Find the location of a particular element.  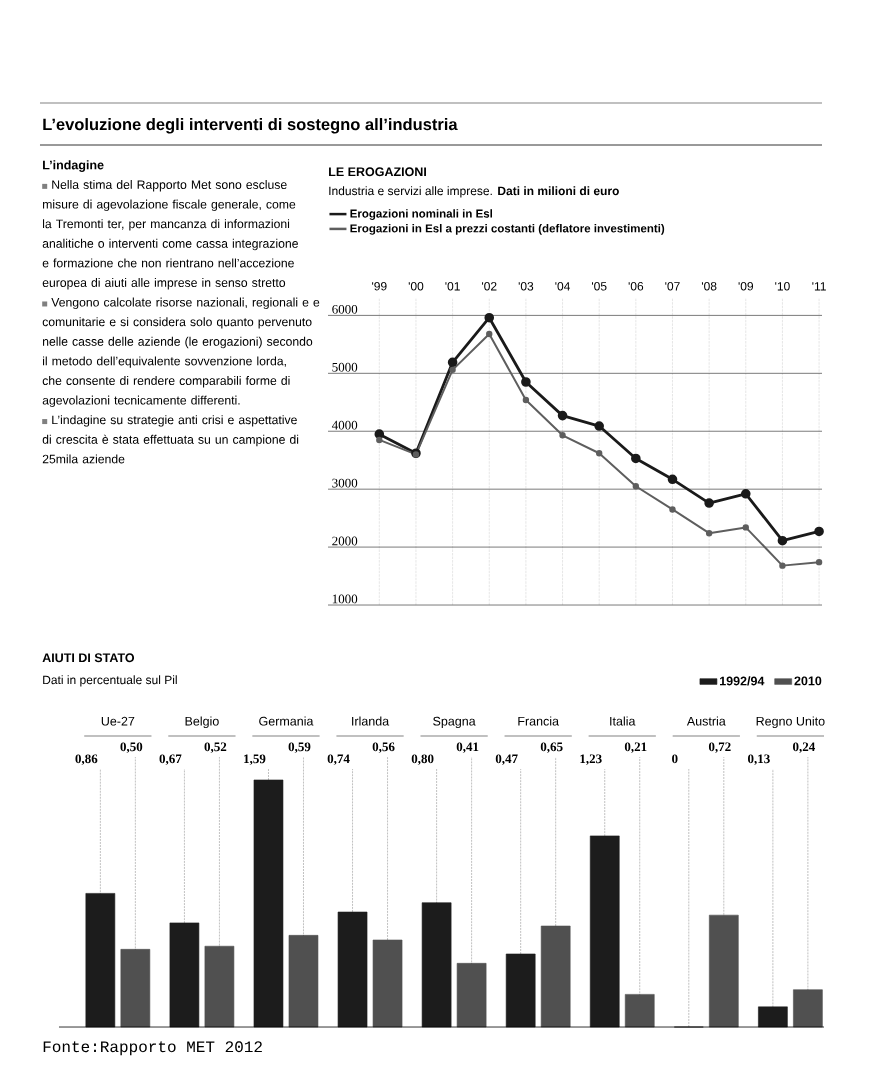

x-tick-label: Francia is located at coordinates (539, 721).